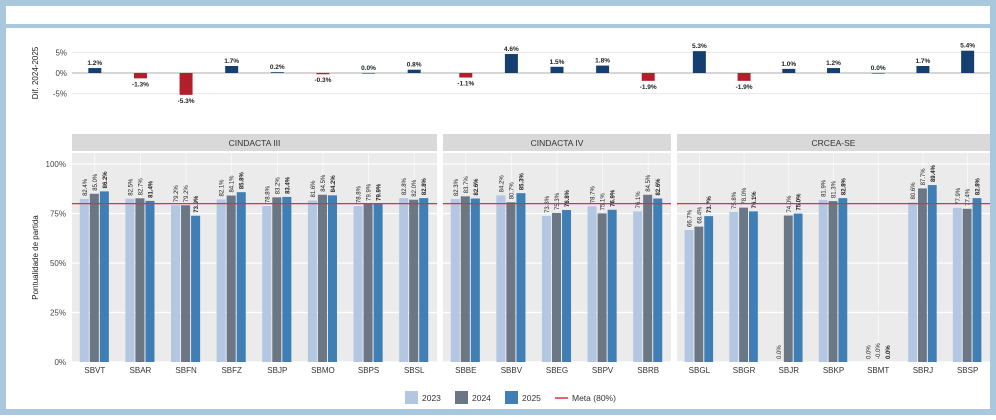  What do you see at coordinates (833, 70) in the screenshot?
I see `diff-bar-sbkp` at bounding box center [833, 70].